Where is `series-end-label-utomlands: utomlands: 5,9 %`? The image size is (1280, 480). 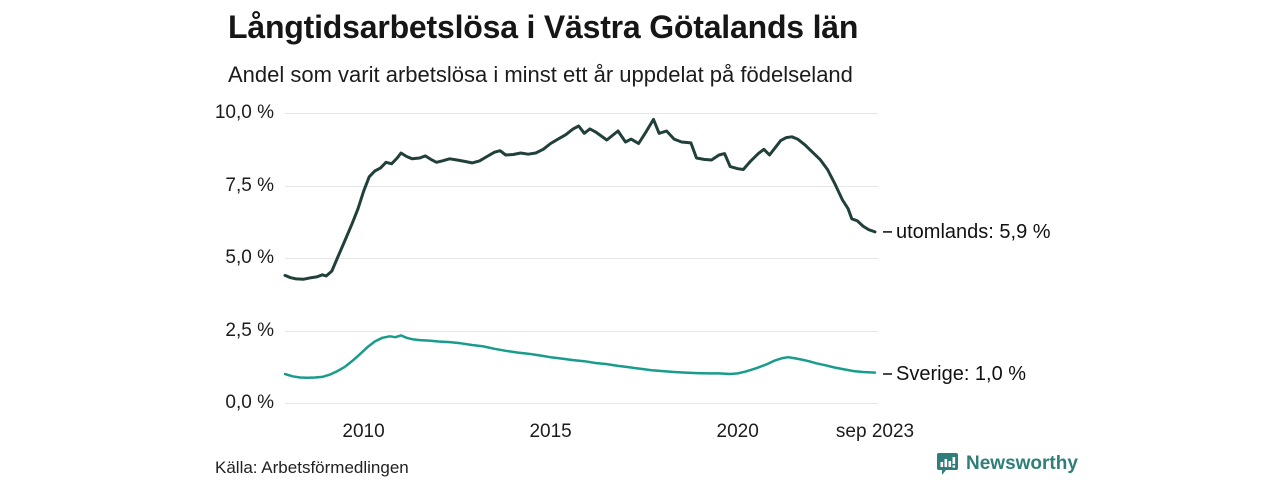 series-end-label-utomlands: utomlands: 5,9 % is located at coordinates (973, 231).